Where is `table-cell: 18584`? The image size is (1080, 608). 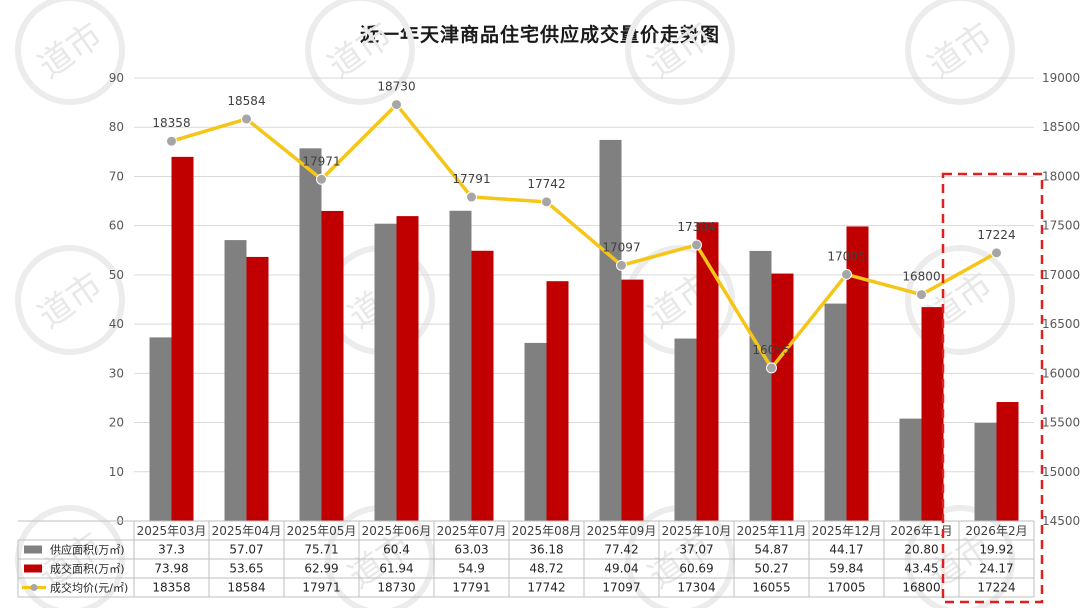 table-cell: 18584 is located at coordinates (246, 588).